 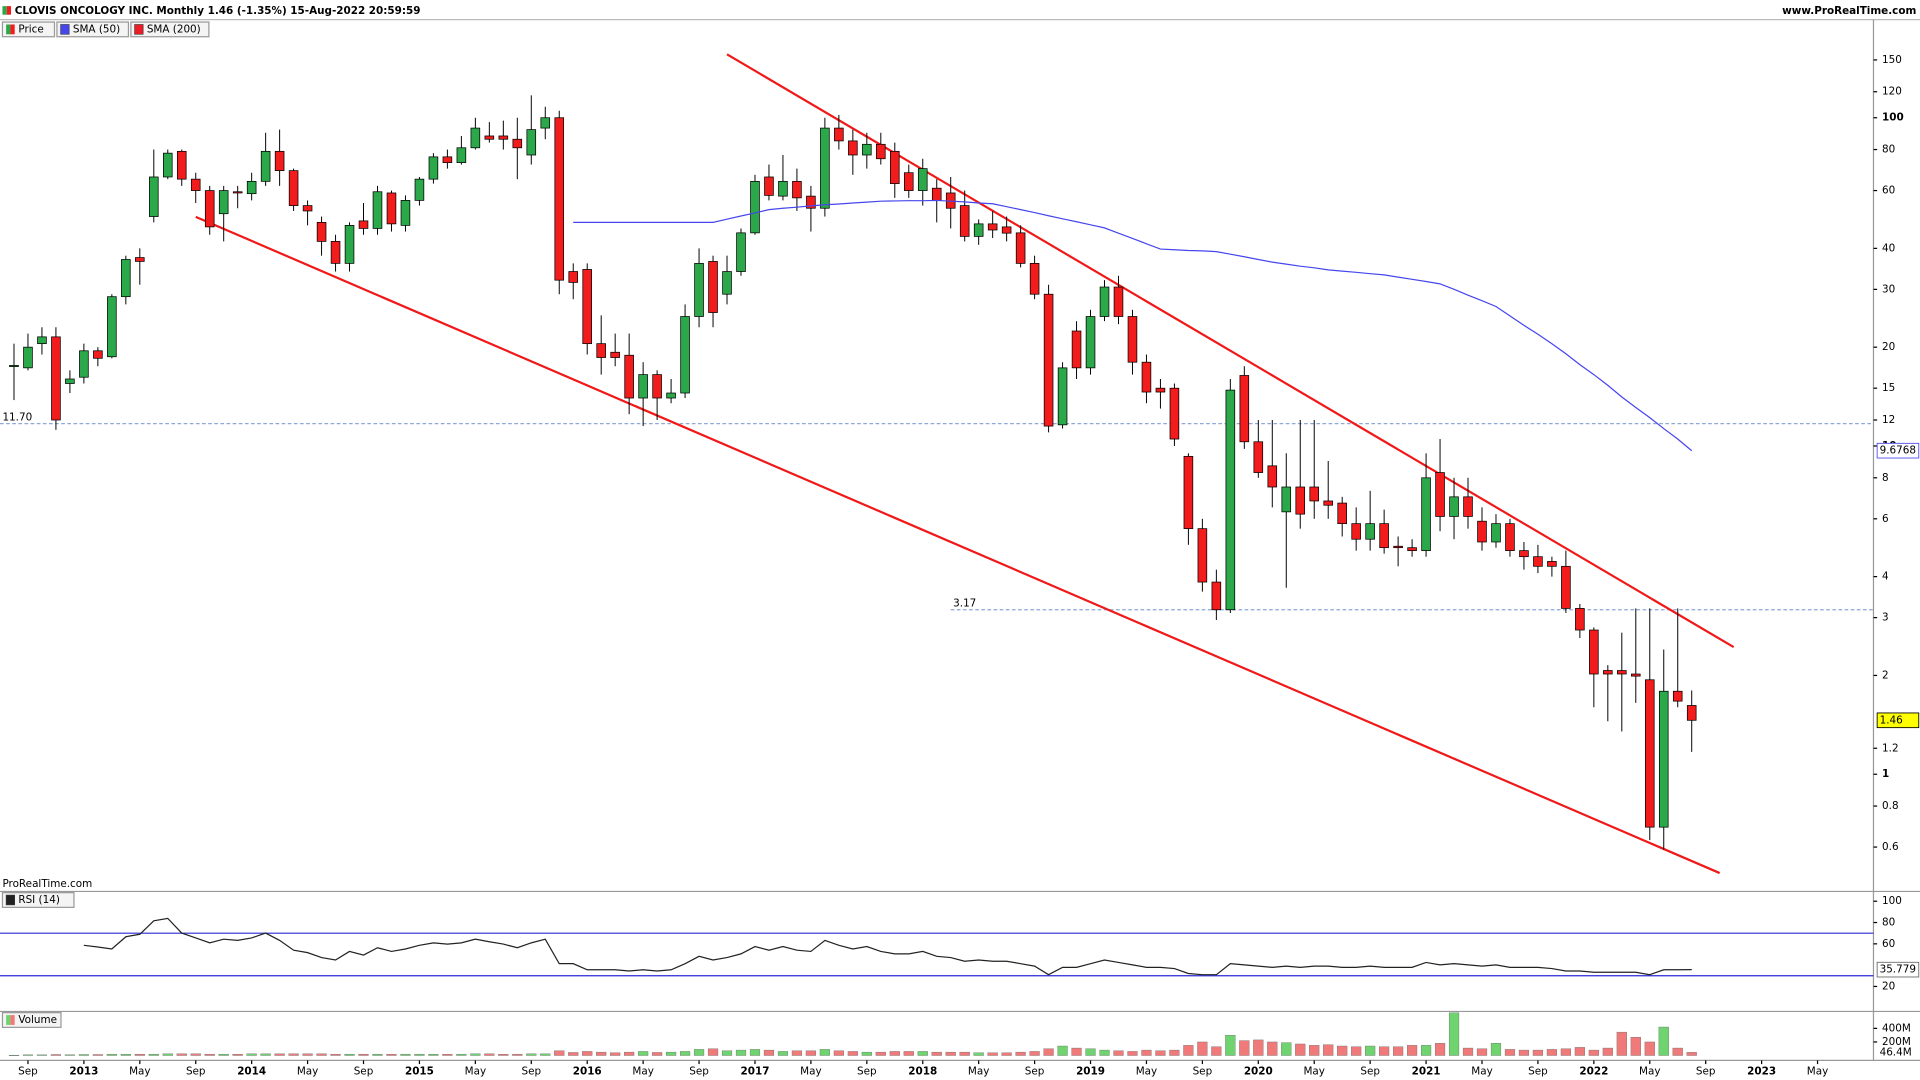 What do you see at coordinates (964, 604) in the screenshot?
I see `level-label: 3.17` at bounding box center [964, 604].